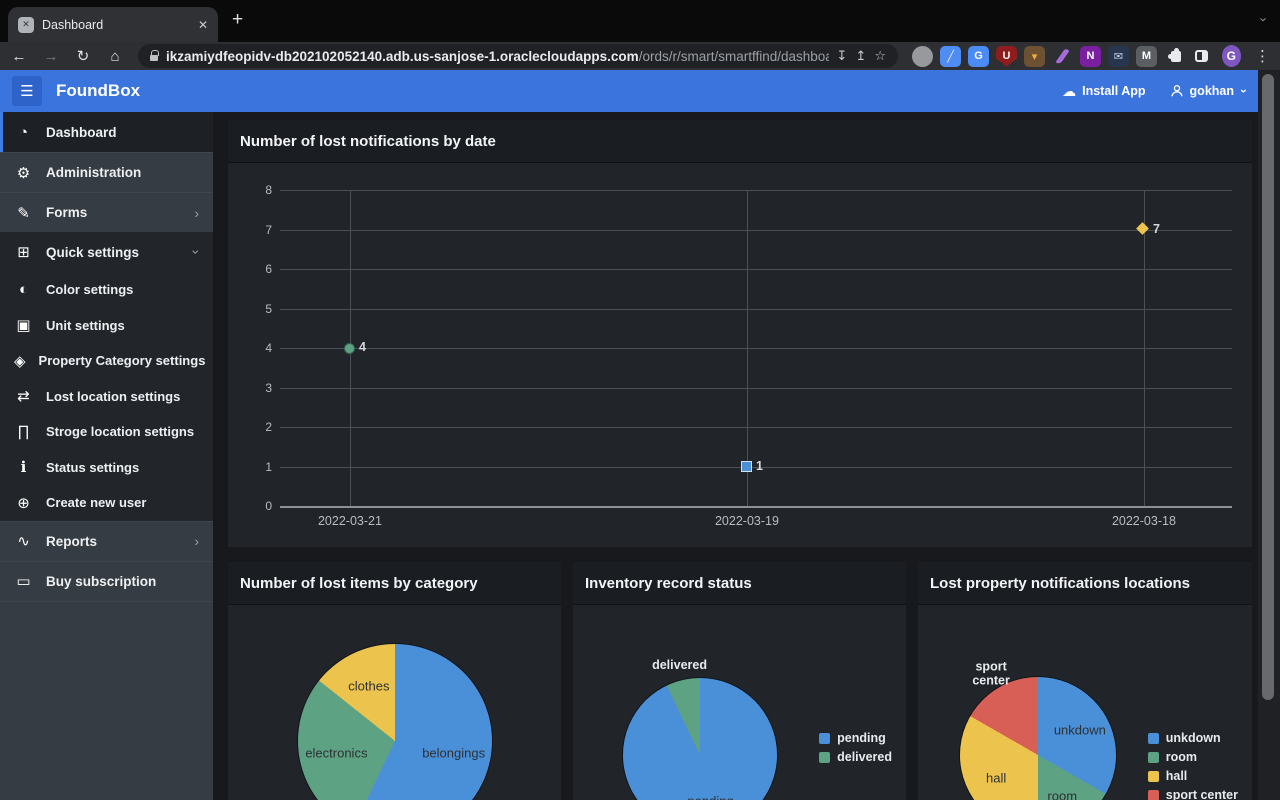 The height and width of the screenshot is (800, 1280). I want to click on x-gridline, so click(747, 348).